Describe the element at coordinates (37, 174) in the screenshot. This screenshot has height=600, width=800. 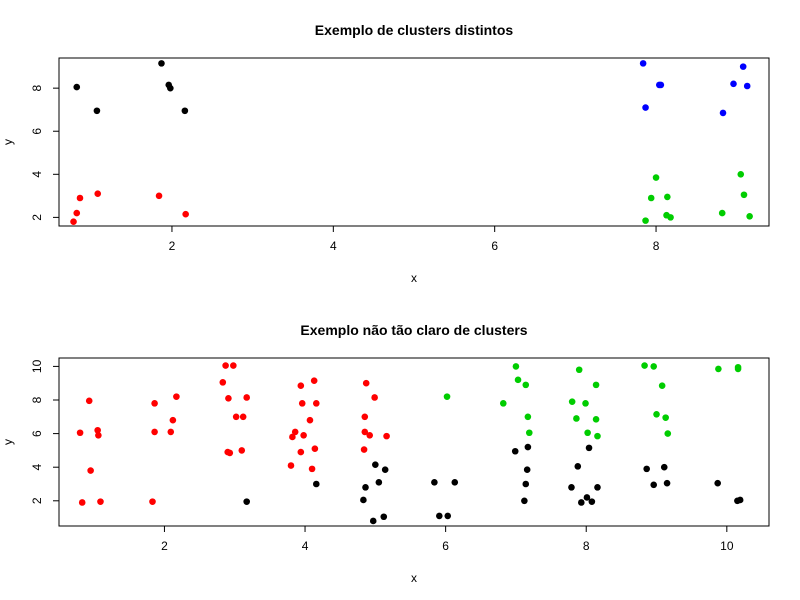
I see `y-tick-label: 4` at that location.